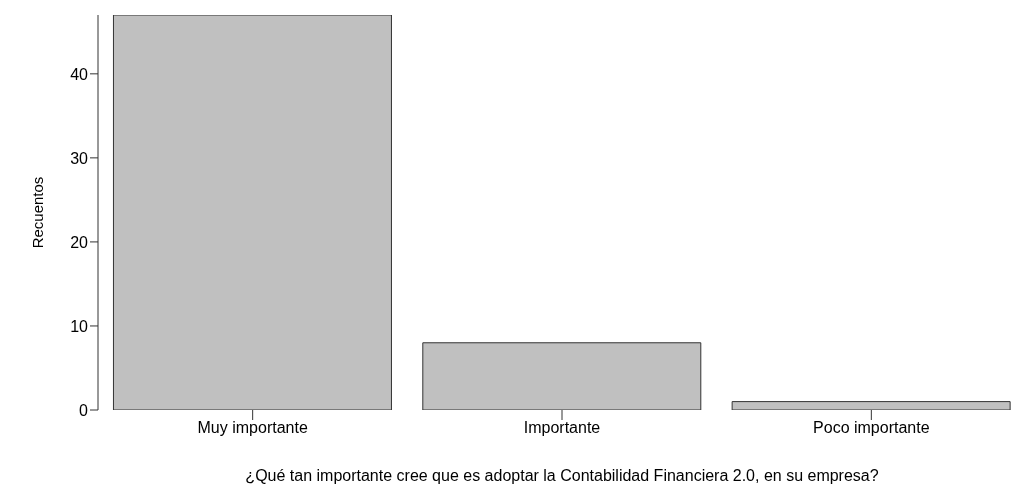  I want to click on x-axis-title: ¿Qué tan importante cree que es adoptar la Contabilidad Financiera 2.0, en su empresa?, so click(562, 476).